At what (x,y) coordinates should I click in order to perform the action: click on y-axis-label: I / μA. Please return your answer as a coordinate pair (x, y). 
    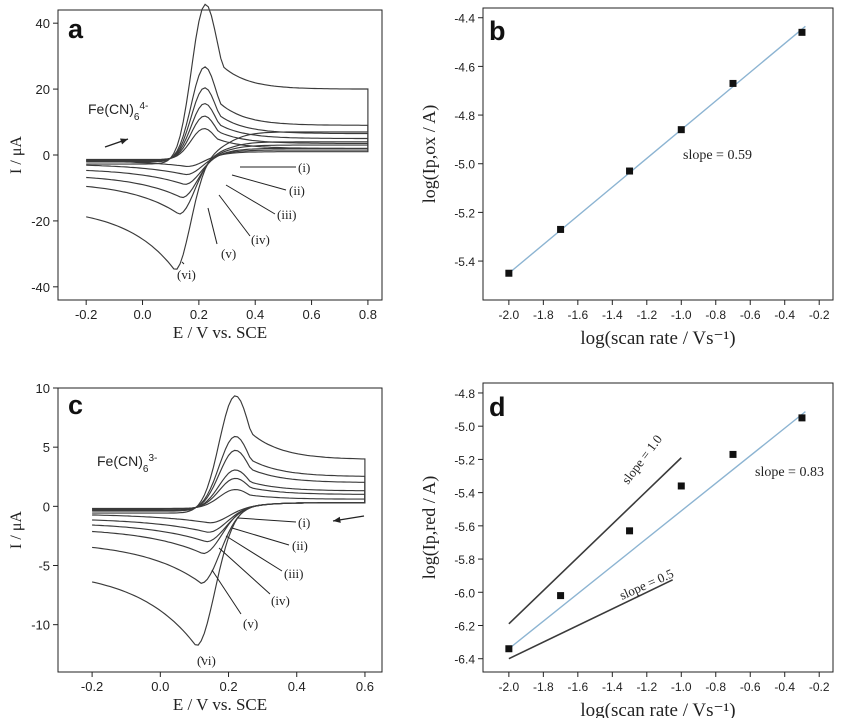
    Looking at the image, I should click on (16, 155).